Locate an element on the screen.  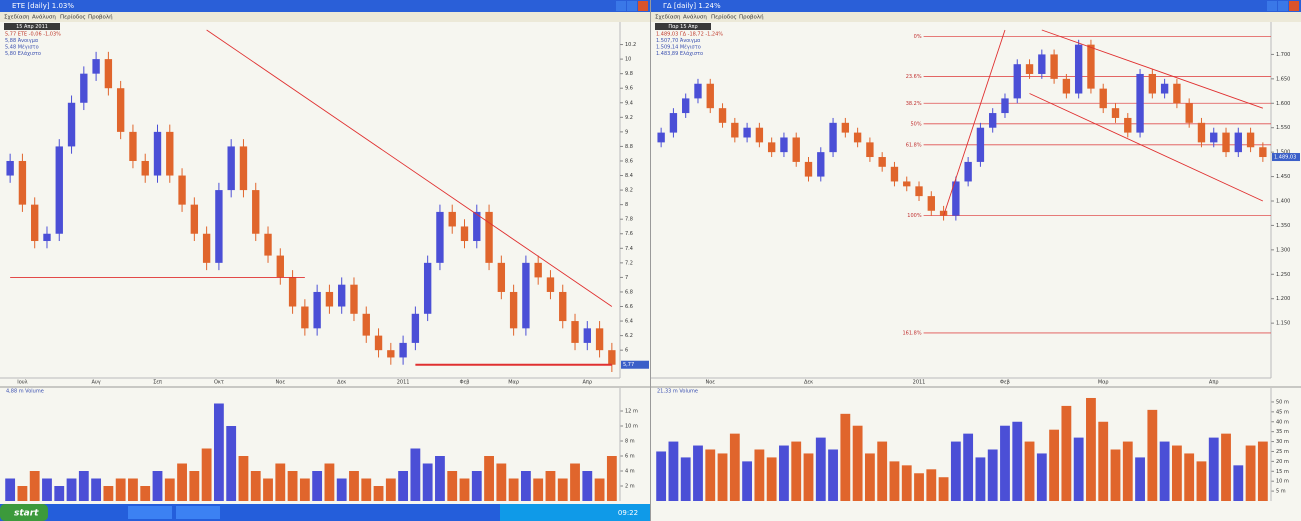
y-tick-label: 40 m is located at coordinates (1282, 422).